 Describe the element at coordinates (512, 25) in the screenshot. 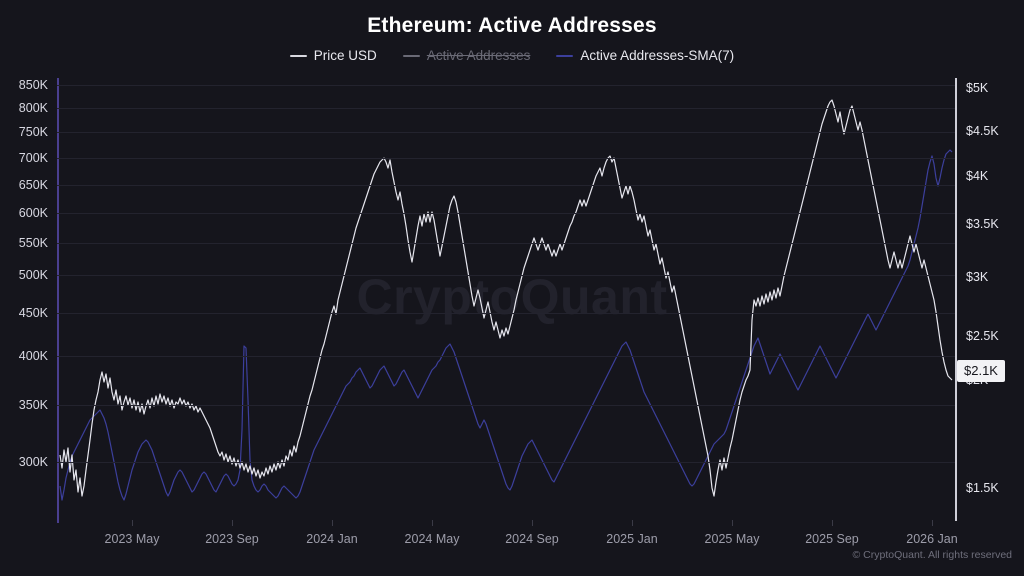

I see `page-title: Ethereum: Active Addresses` at that location.